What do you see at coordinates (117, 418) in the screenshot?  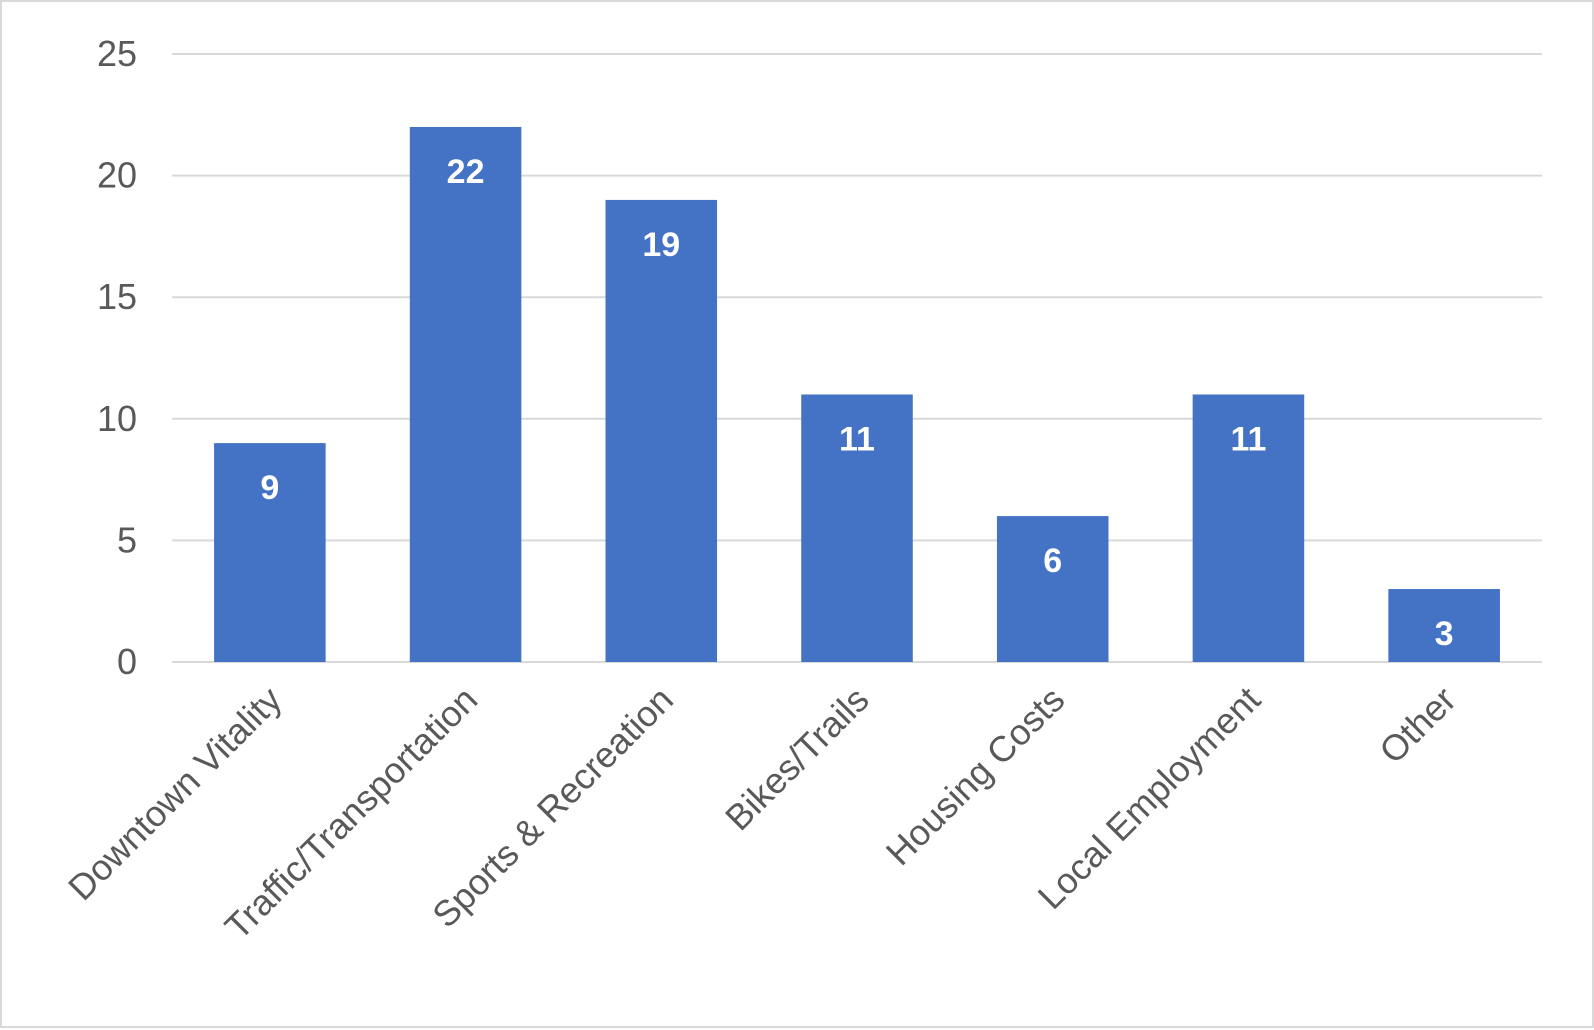 I see `y-tick-label: 10` at bounding box center [117, 418].